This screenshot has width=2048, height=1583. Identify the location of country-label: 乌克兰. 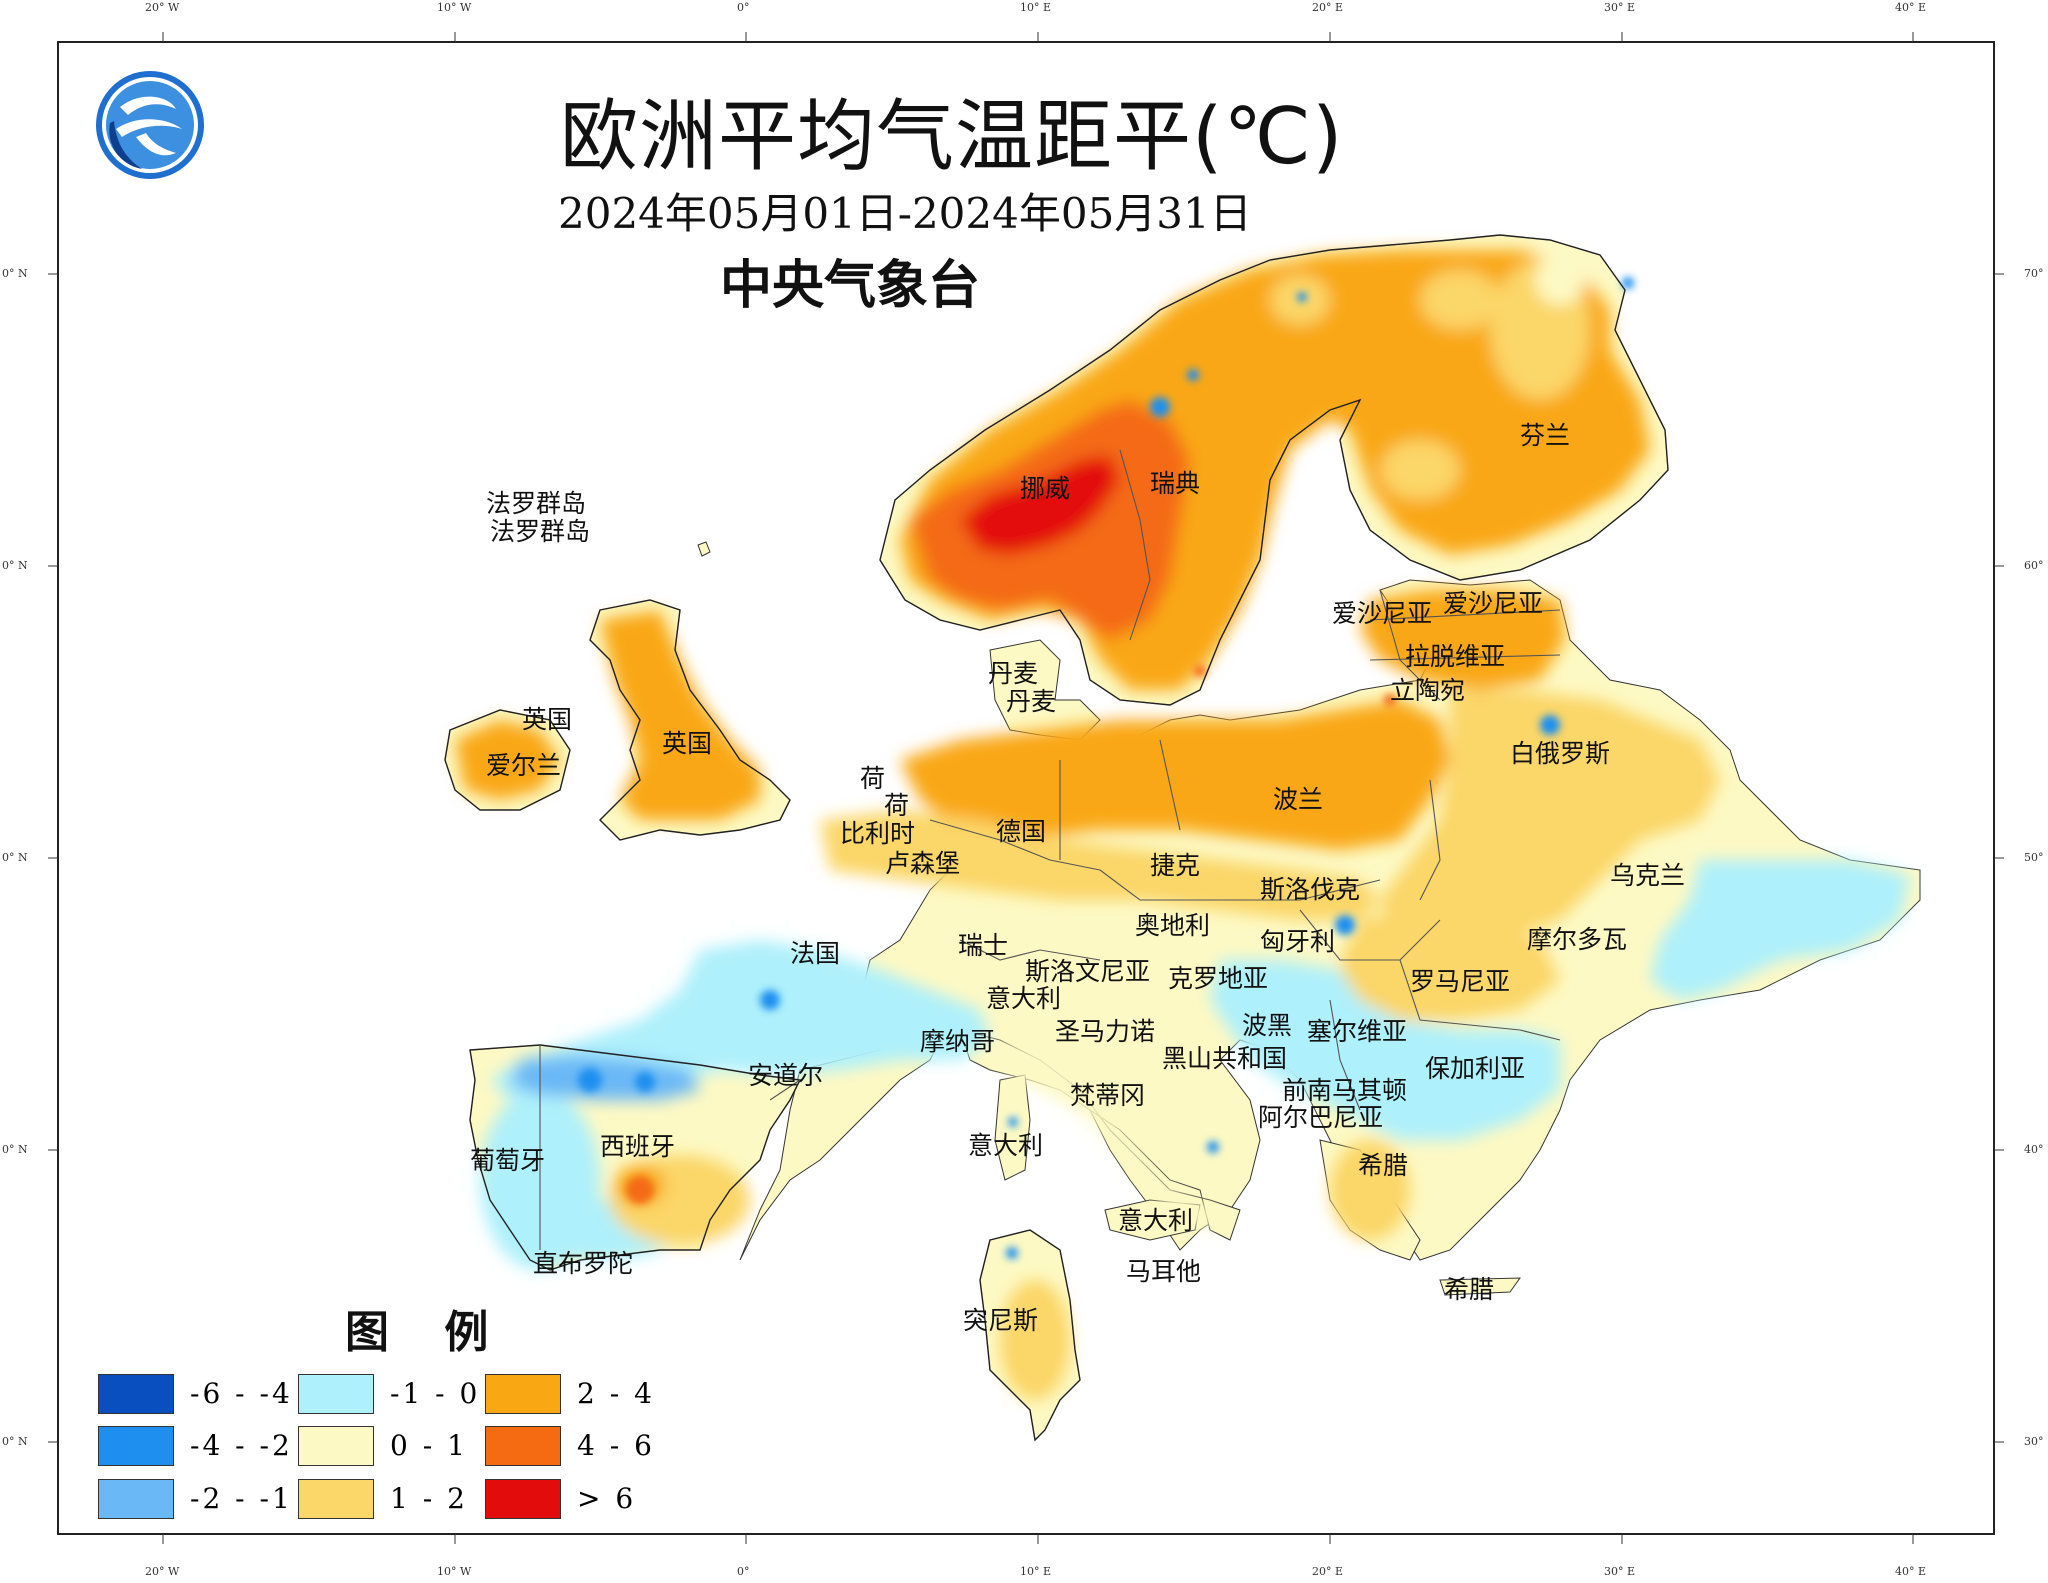
(1648, 875).